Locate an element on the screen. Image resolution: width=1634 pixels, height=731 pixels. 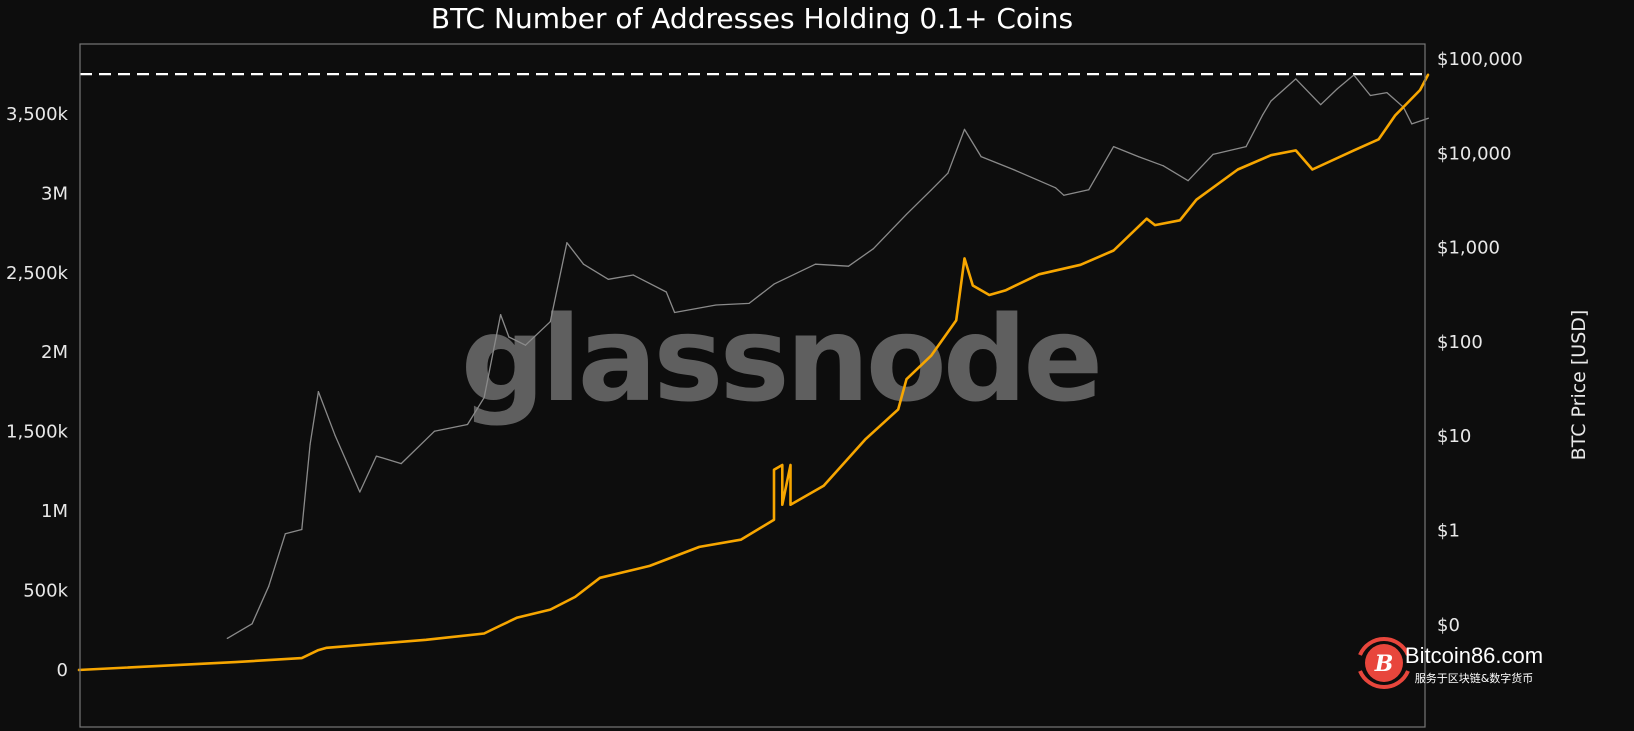
right-tick-label: $10,000 is located at coordinates (1474, 153).